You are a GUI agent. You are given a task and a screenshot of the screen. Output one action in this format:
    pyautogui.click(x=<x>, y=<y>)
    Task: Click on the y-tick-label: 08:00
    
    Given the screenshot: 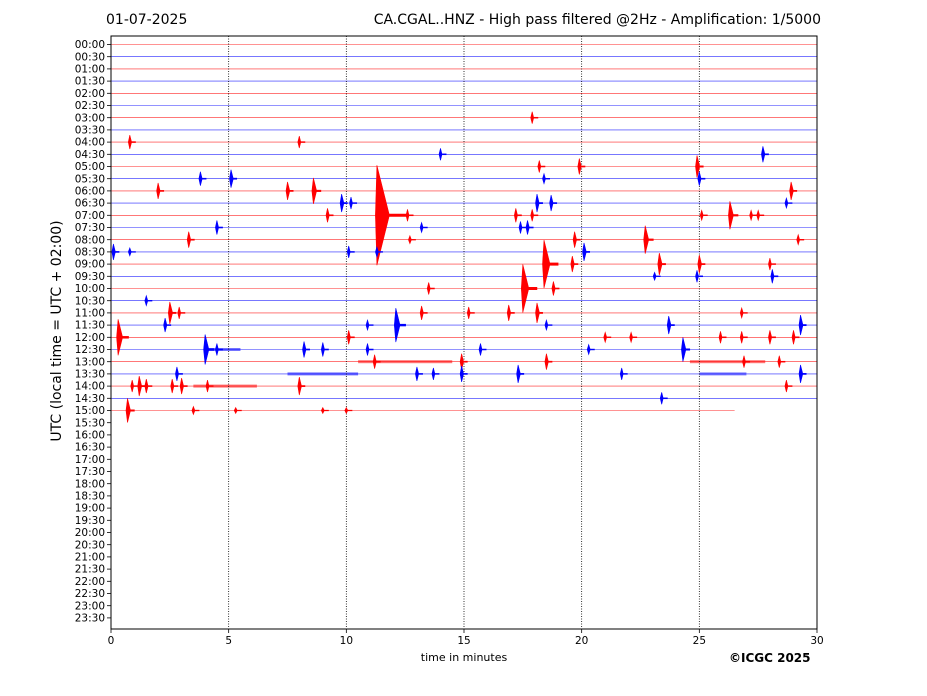 What is the action you would take?
    pyautogui.click(x=90, y=240)
    